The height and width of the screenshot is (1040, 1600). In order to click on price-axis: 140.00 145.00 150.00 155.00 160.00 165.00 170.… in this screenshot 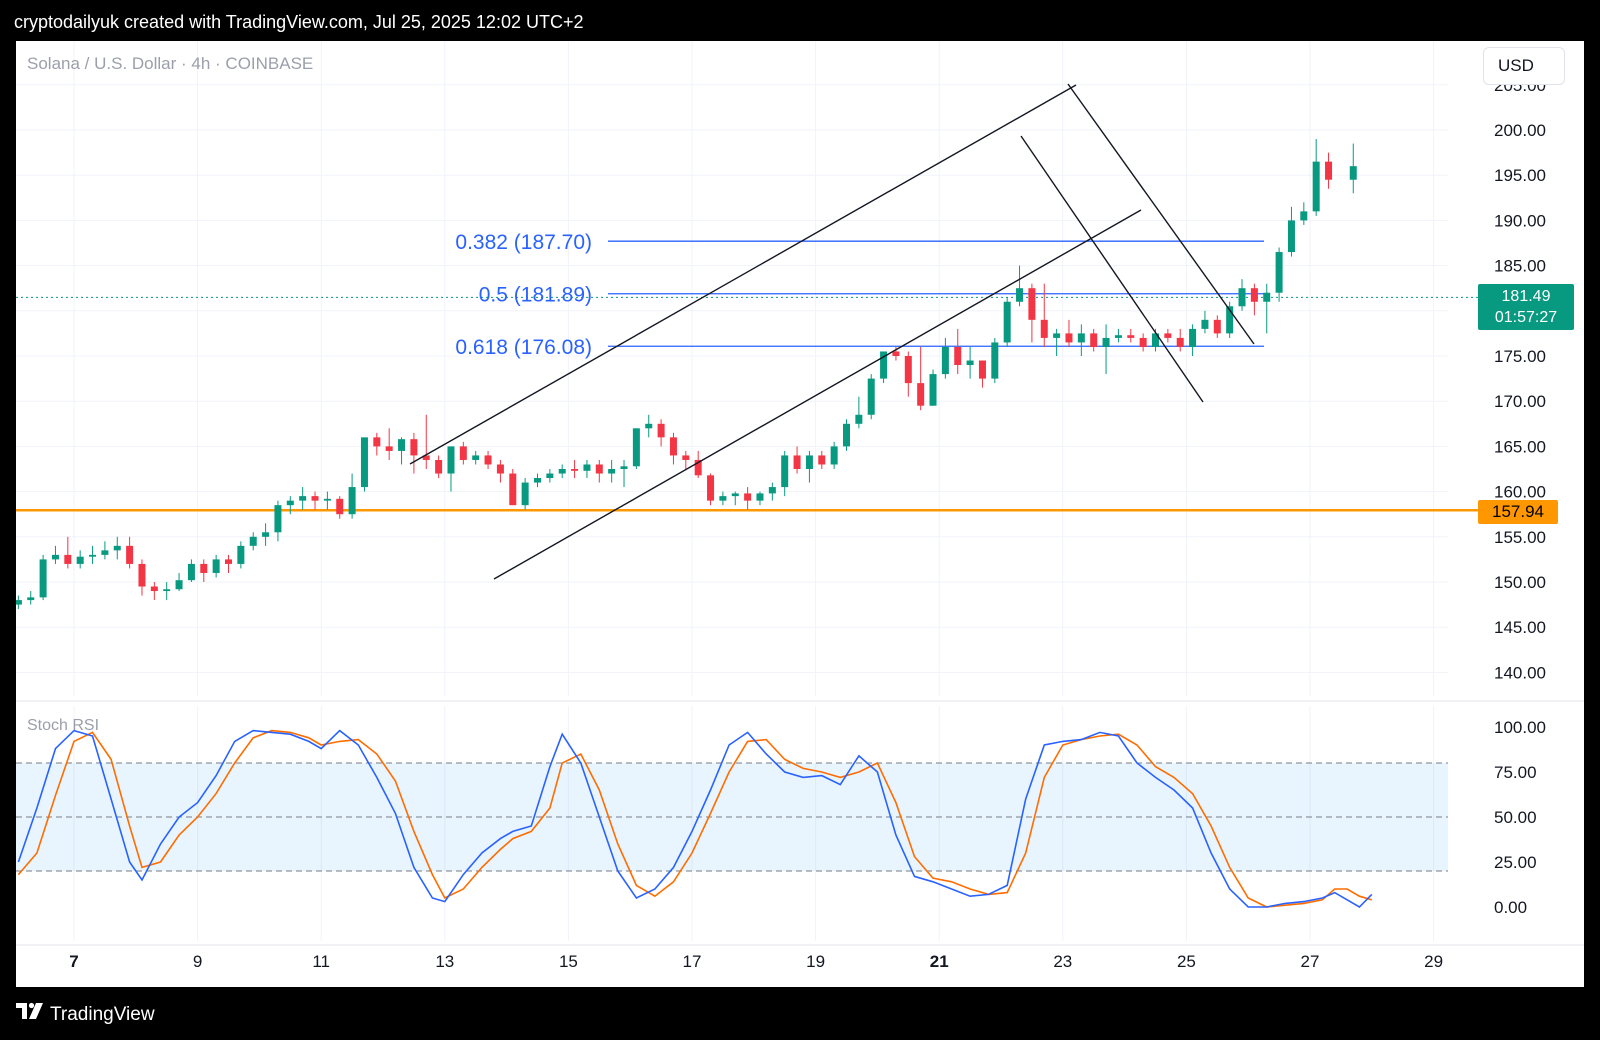, I will do `click(1520, 496)`.